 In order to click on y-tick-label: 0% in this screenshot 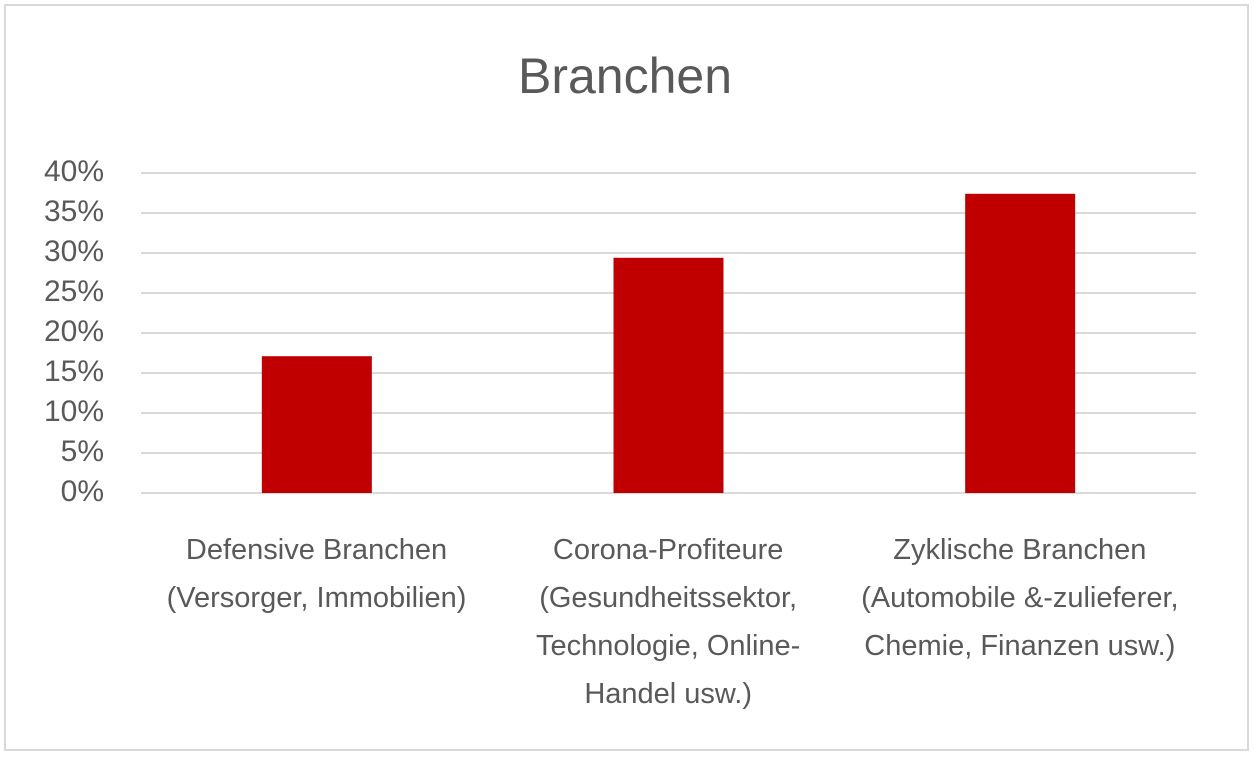, I will do `click(82, 491)`.